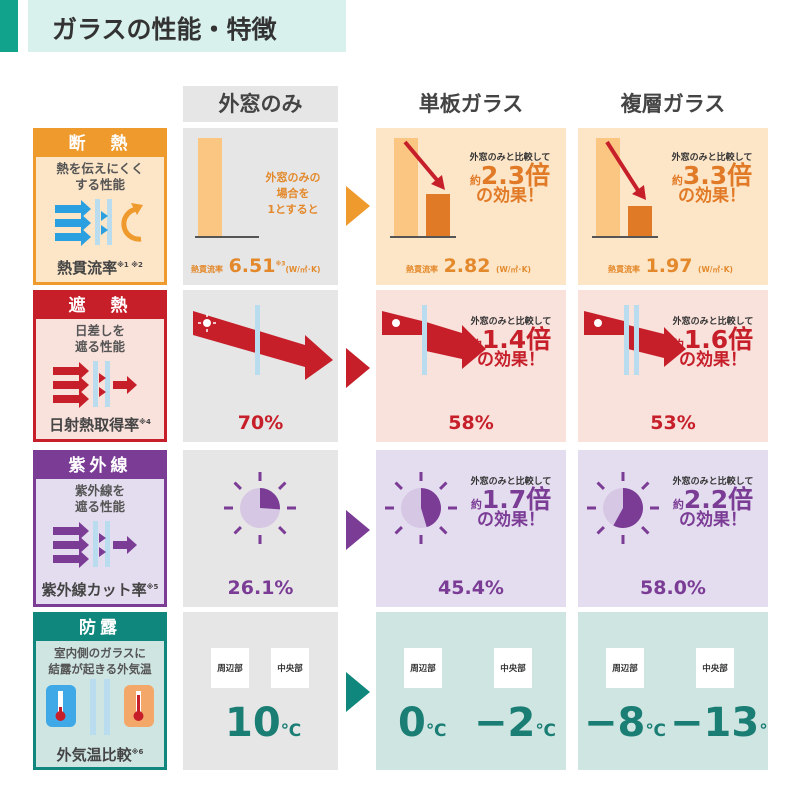 The image size is (800, 800). Describe the element at coordinates (260, 366) in the screenshot. I see `cell-shading-outer: 70%` at that location.